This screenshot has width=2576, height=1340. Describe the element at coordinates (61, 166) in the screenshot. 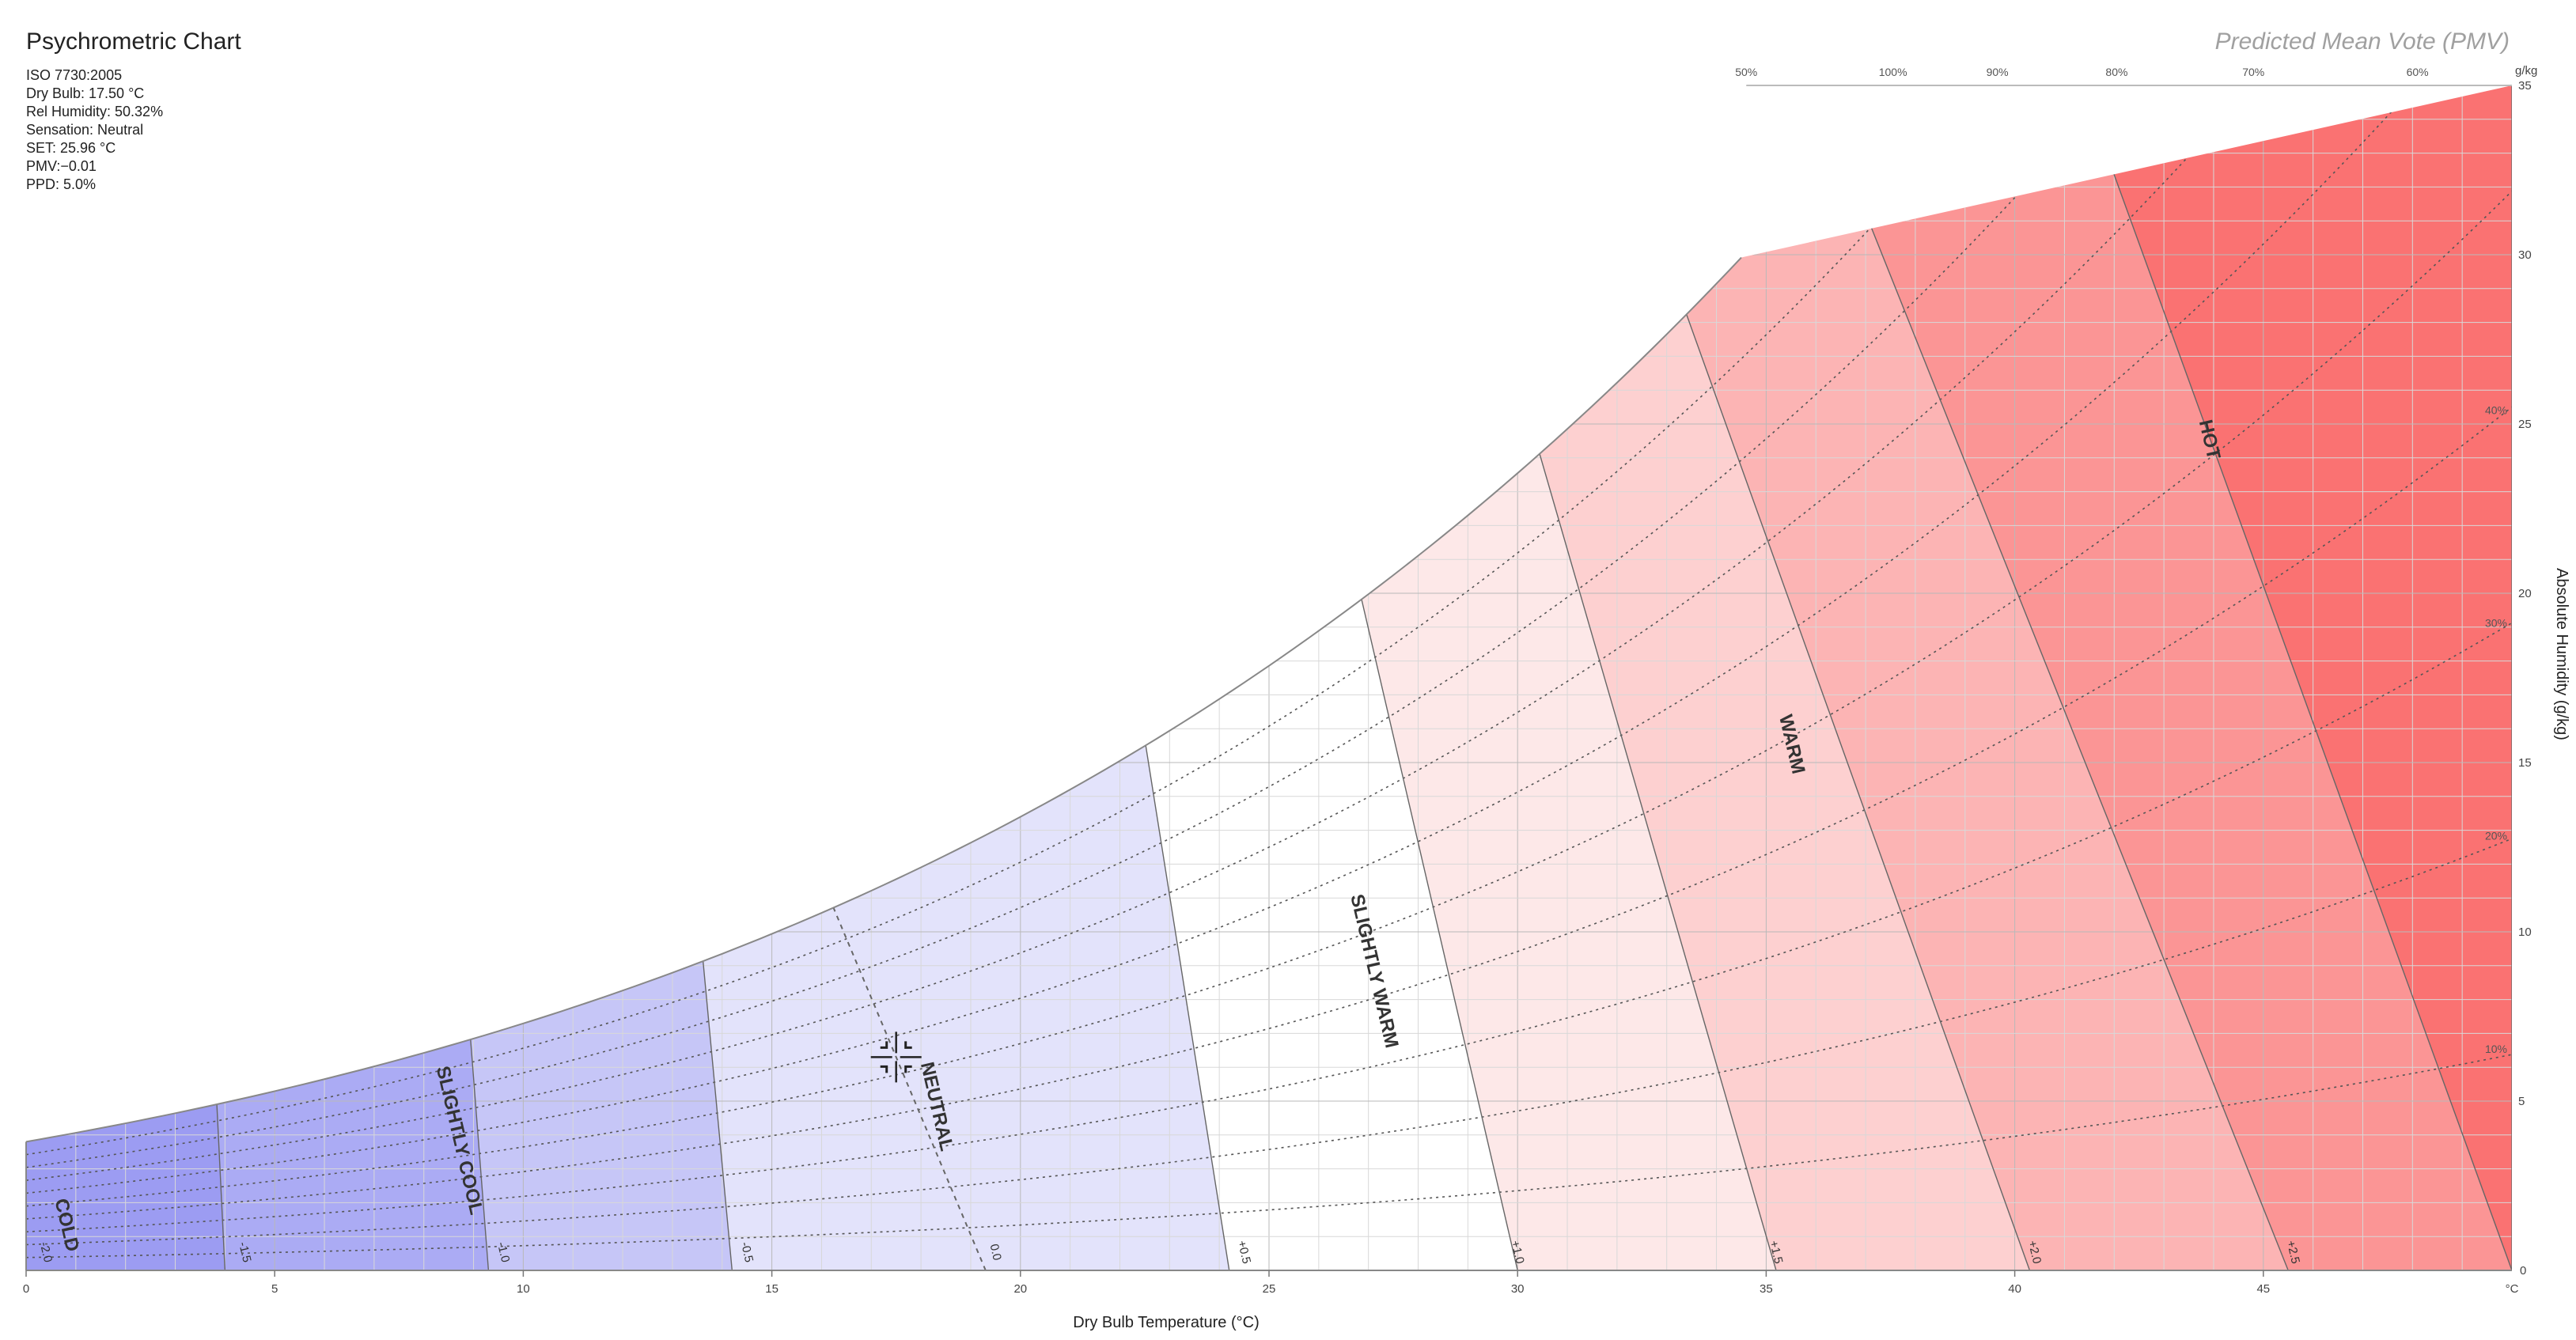

I see `pmv-readout: PMV:−0.01` at that location.